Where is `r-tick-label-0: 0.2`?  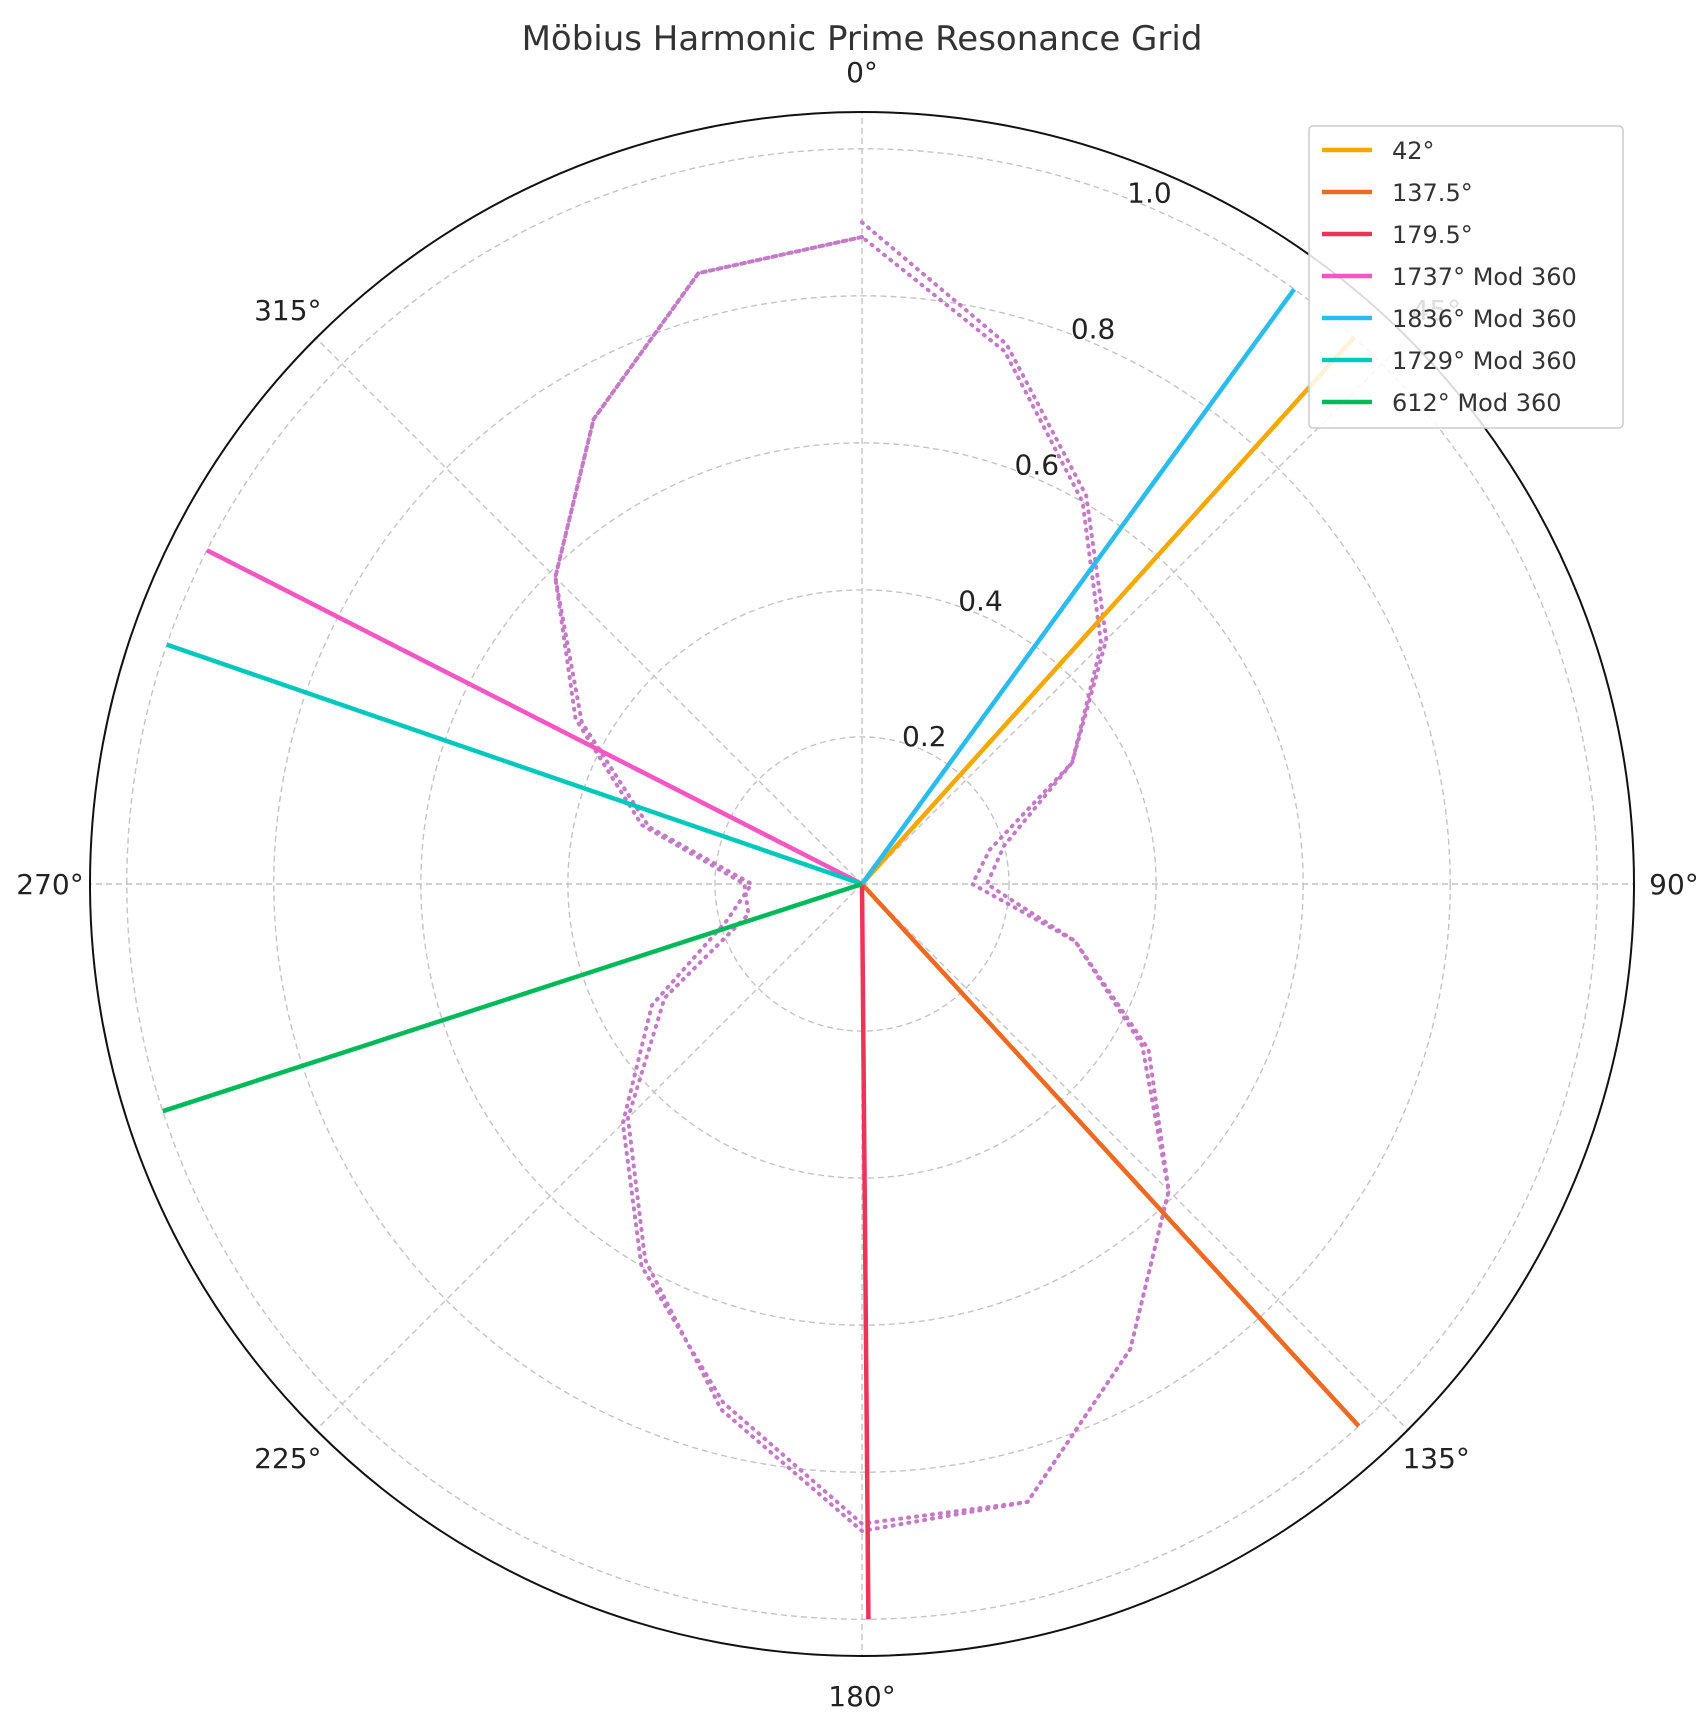 r-tick-label-0: 0.2 is located at coordinates (924, 736).